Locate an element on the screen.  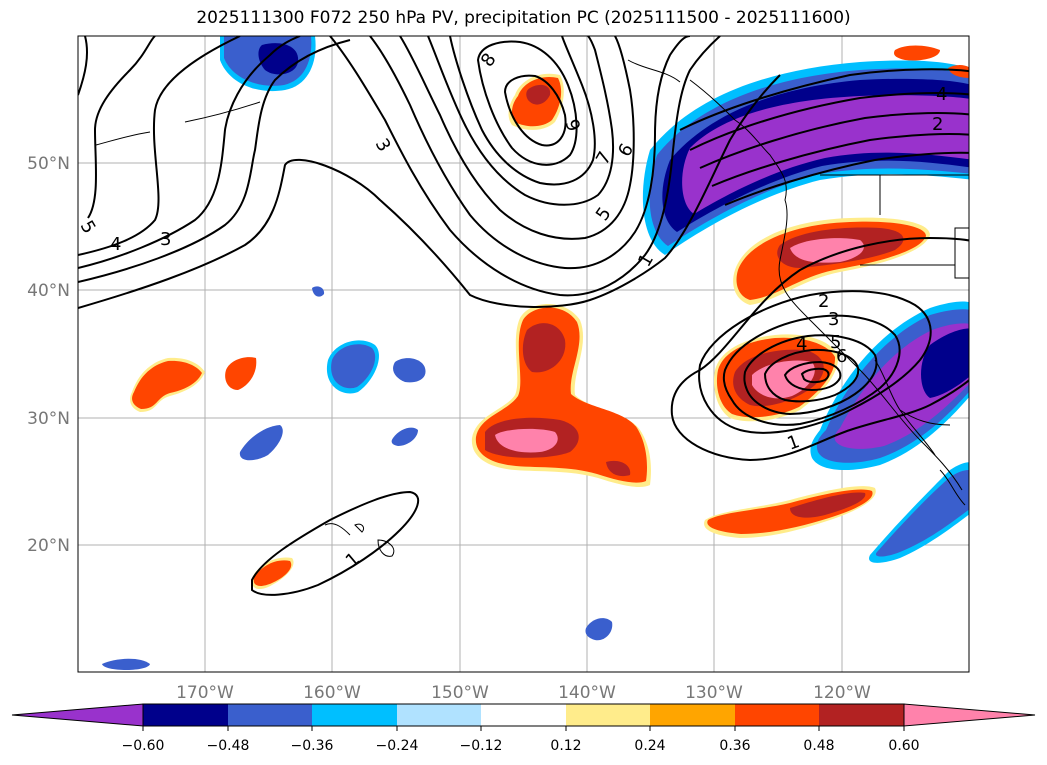
colorbar-extend-high is located at coordinates (969, 715).